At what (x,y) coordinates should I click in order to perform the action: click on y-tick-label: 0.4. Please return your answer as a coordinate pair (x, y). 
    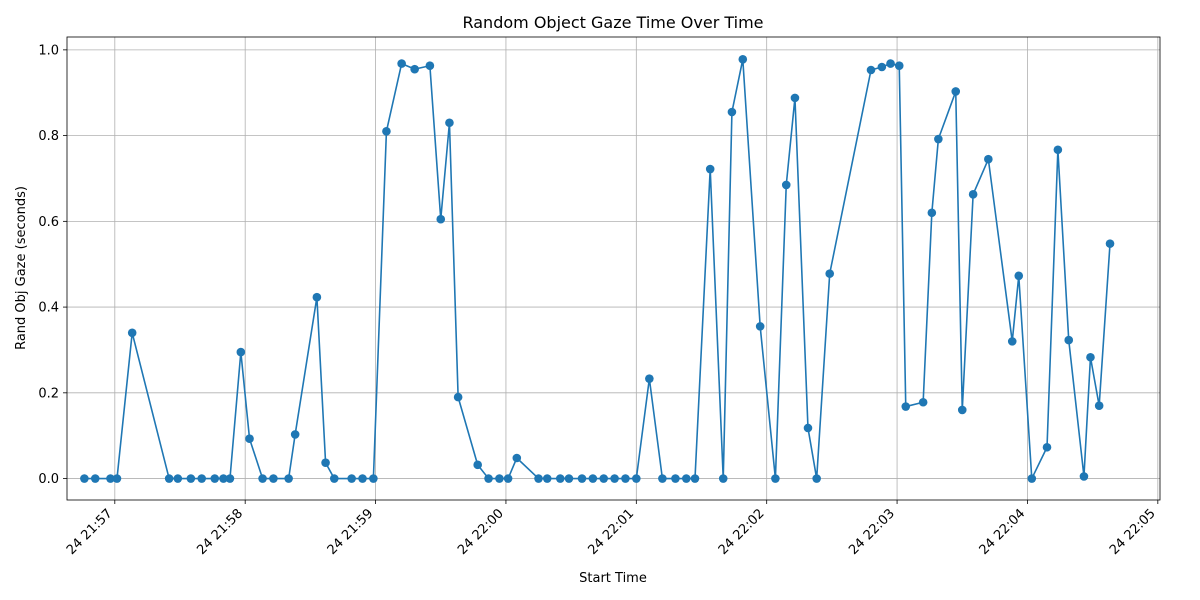
    Looking at the image, I should click on (48, 308).